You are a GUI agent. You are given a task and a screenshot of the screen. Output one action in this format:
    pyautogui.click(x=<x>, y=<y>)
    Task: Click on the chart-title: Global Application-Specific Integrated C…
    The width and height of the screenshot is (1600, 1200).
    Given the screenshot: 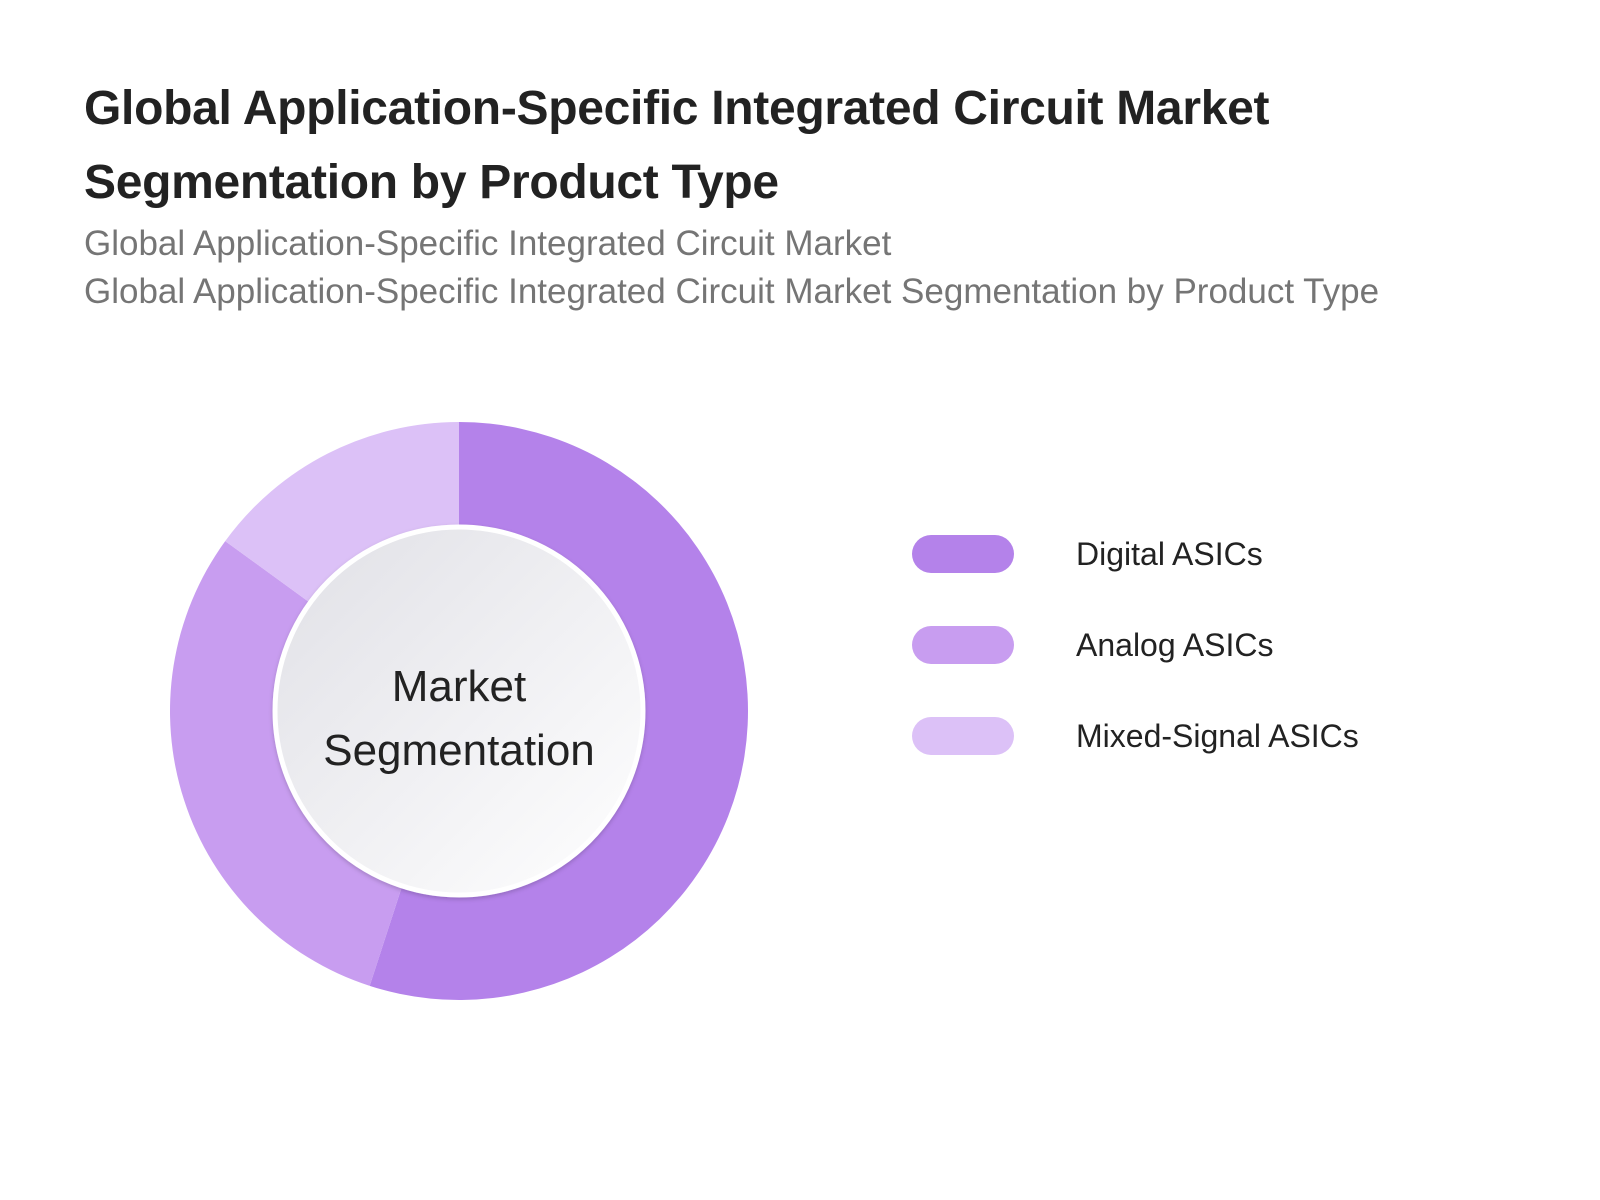 What is the action you would take?
    pyautogui.click(x=677, y=145)
    